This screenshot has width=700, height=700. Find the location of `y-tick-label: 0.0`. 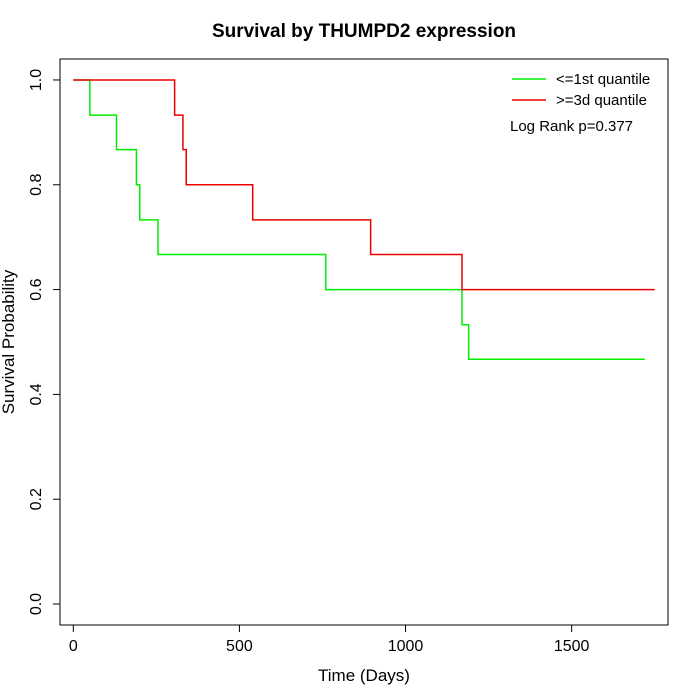

y-tick-label: 0.0 is located at coordinates (36, 604).